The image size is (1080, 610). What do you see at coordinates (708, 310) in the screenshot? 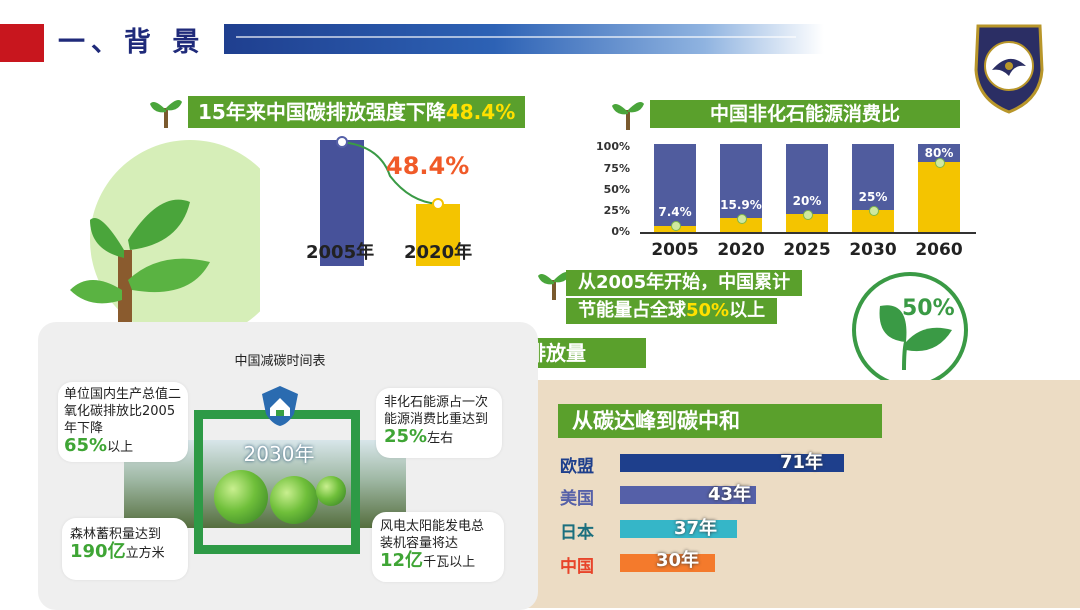
I see `savings-highlight: 50%` at bounding box center [708, 310].